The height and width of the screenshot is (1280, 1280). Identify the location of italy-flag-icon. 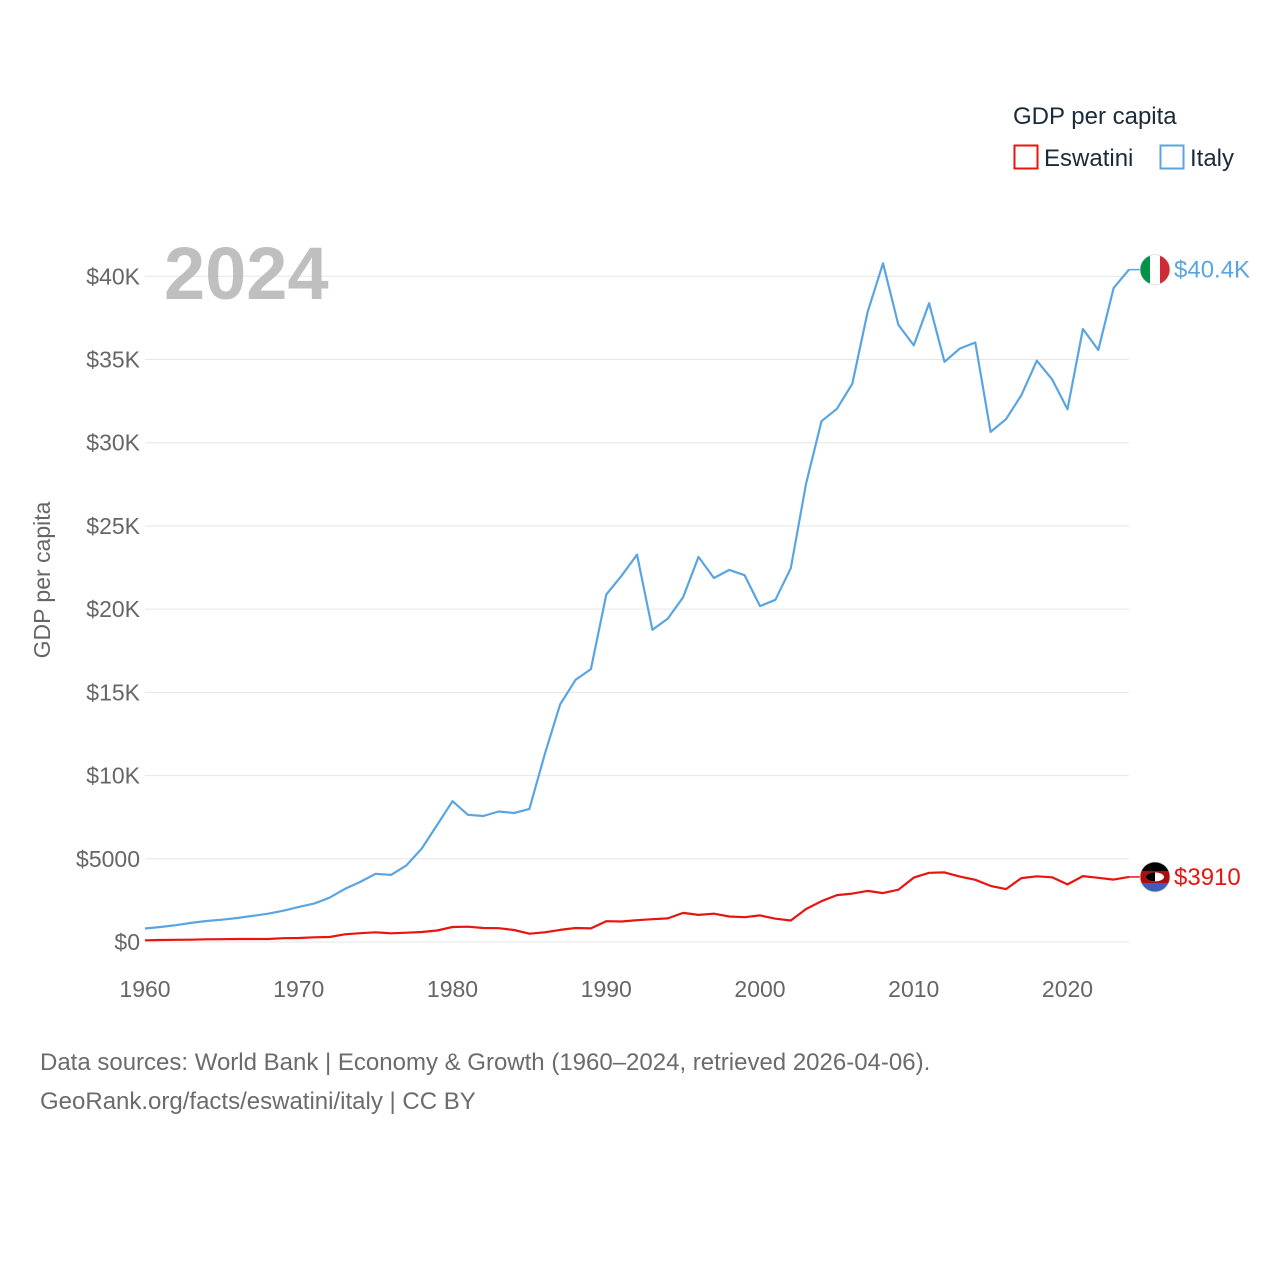
(1155, 270).